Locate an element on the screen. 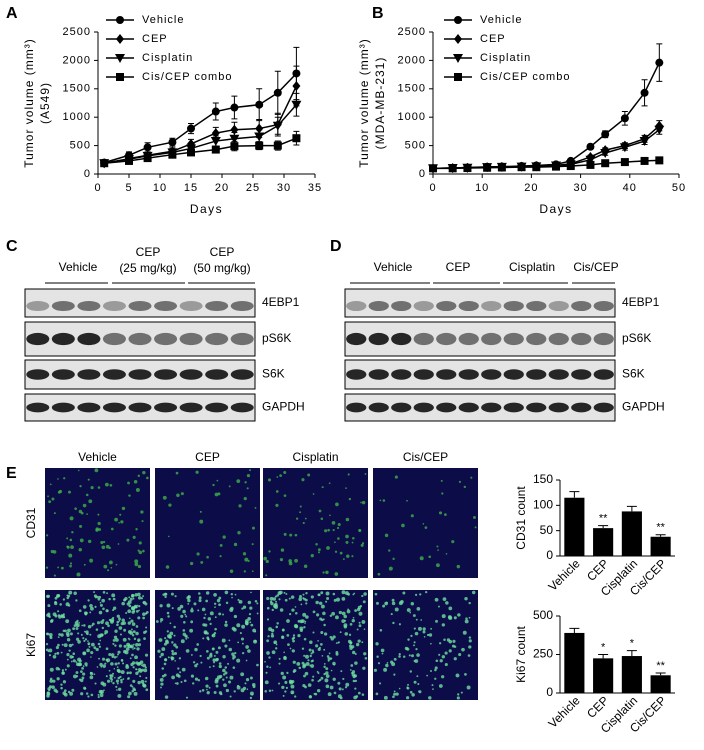  y-tick-label: 0 is located at coordinates (549, 692).